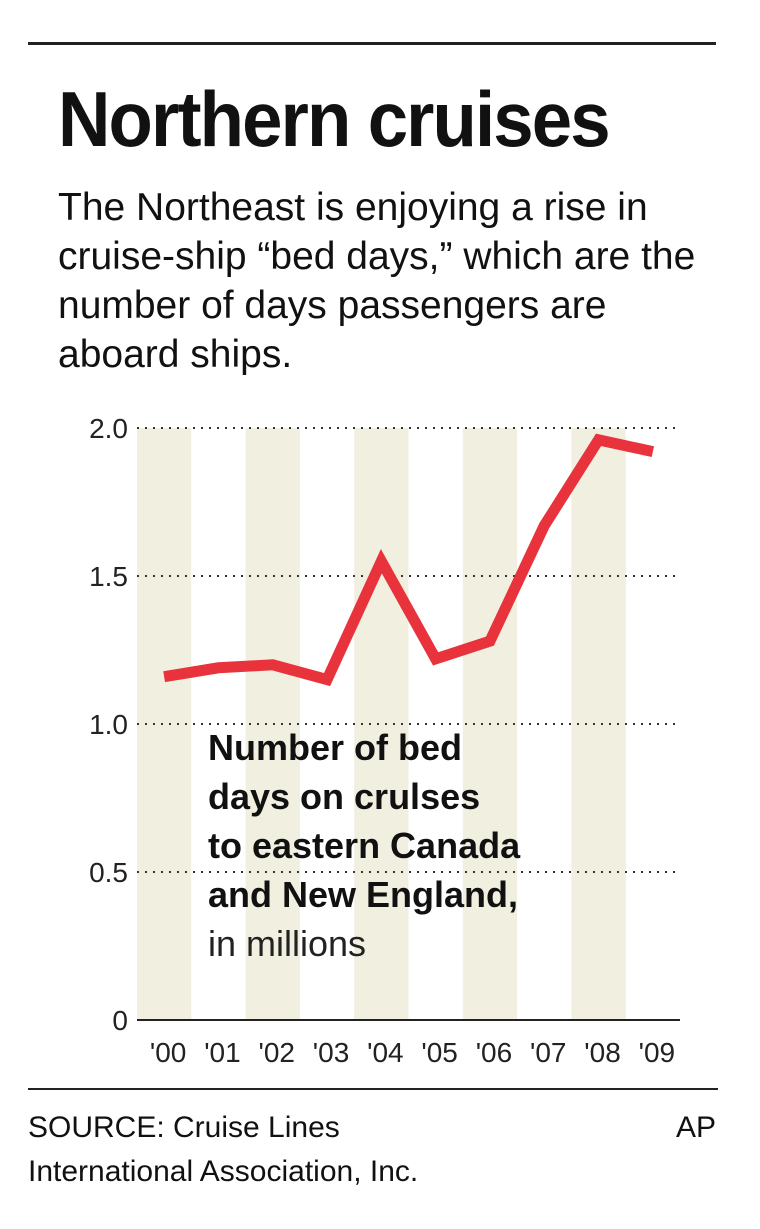  I want to click on bottom-rule, so click(373, 1089).